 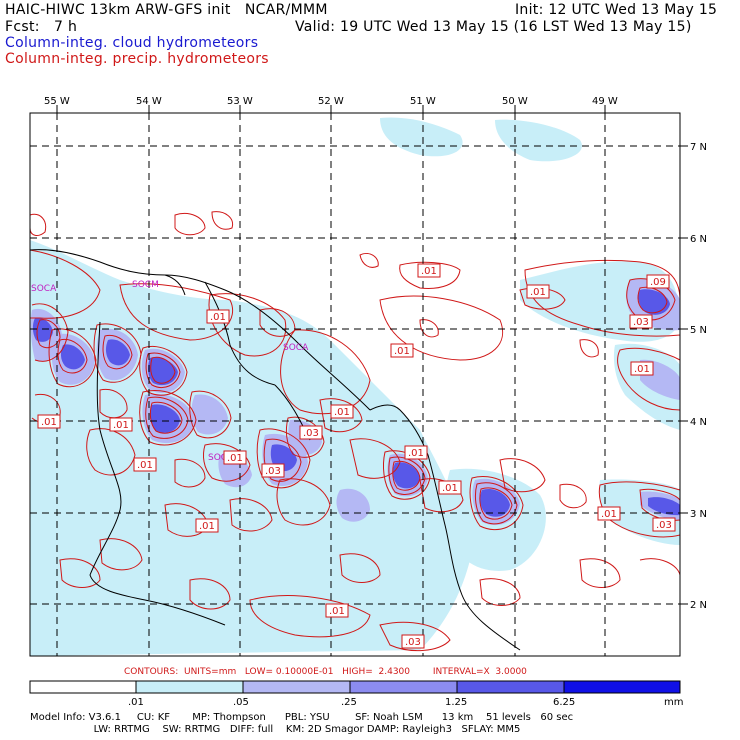 What do you see at coordinates (136, 702) in the screenshot?
I see `colorbar-tick-label: .01` at bounding box center [136, 702].